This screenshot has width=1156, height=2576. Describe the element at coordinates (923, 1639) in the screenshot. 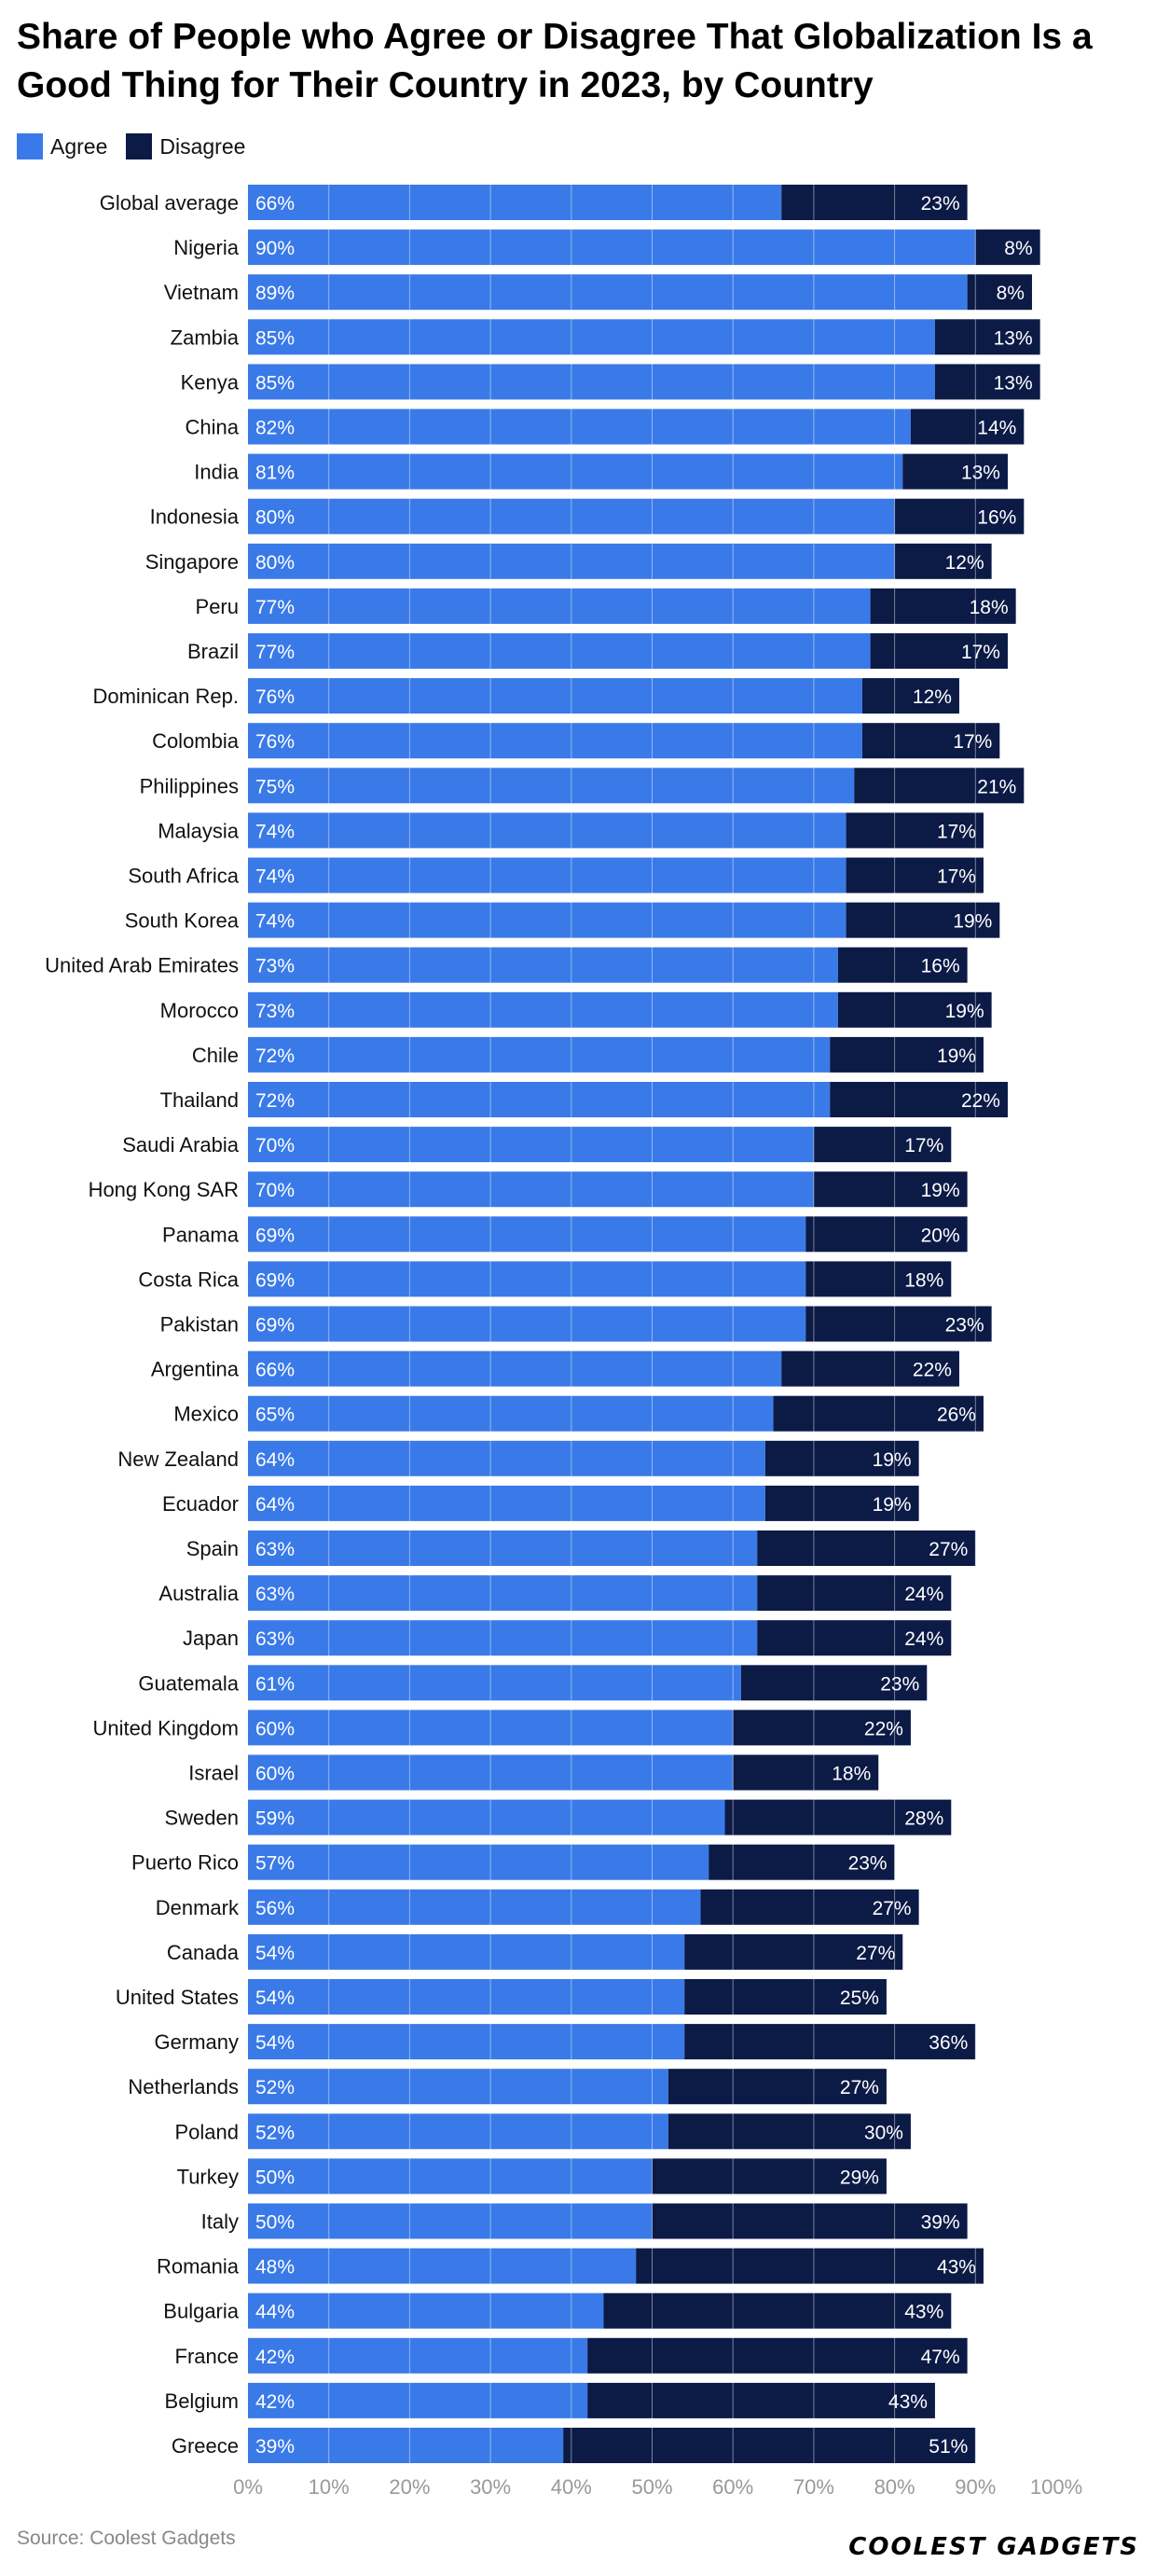

I see `data-label-disagree: 24%` at that location.